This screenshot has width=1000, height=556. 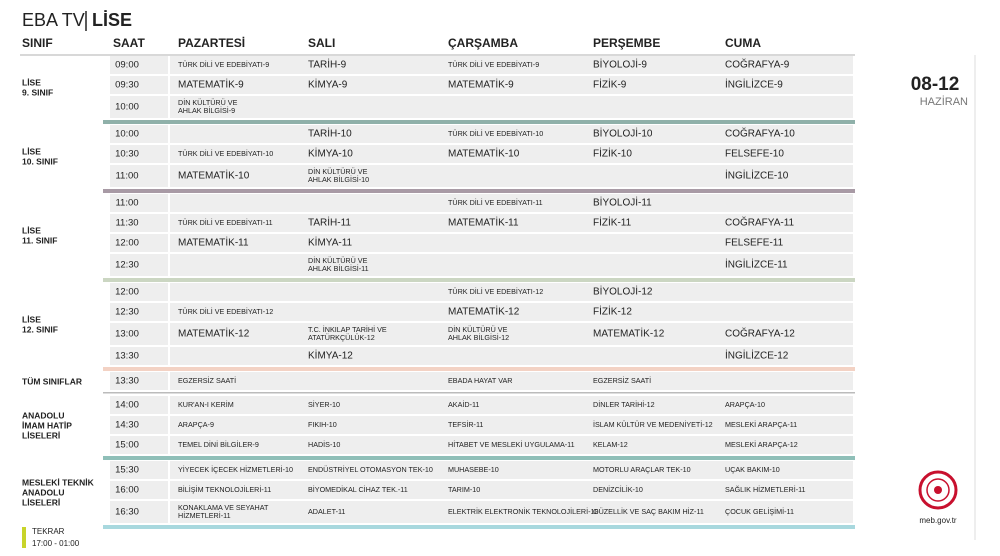 I want to click on cell-text: TARİH-11, so click(x=329, y=222).